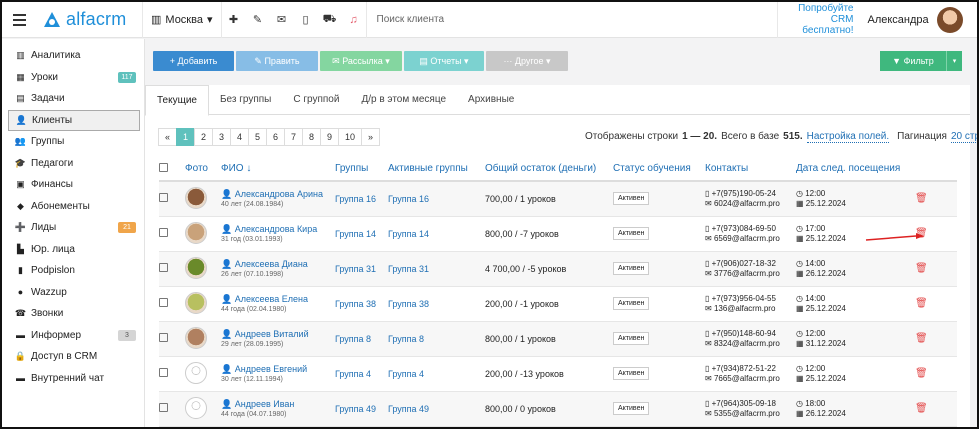 This screenshot has height=429, width=979. I want to click on promo-link: Попробуйте CRM бесплатно!, so click(818, 19).